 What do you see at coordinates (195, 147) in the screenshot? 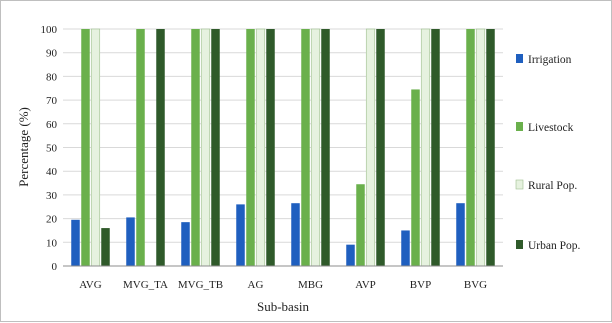
I see `bar-livestock-mvg-tb` at bounding box center [195, 147].